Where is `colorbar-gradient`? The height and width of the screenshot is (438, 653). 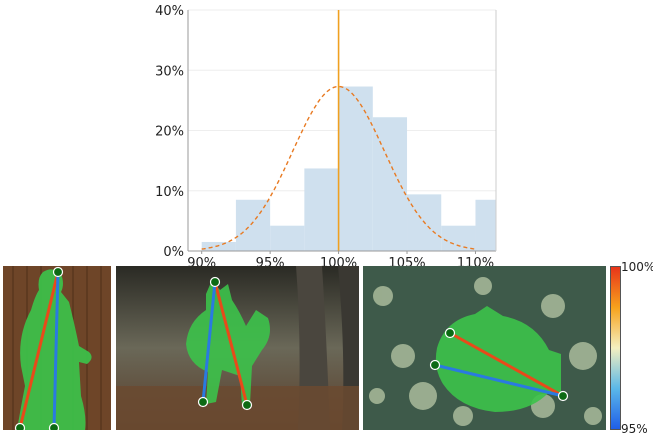
colorbar-gradient is located at coordinates (615, 348).